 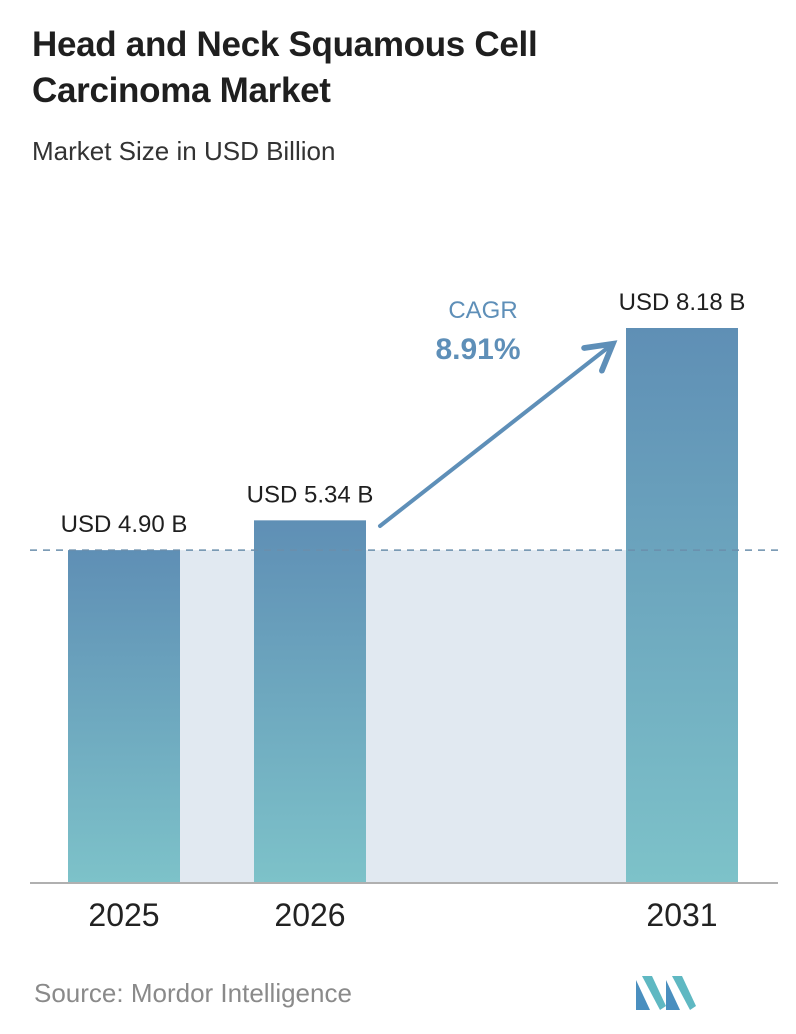 I want to click on chart-title-line-2: Carcinoma Market, so click(x=181, y=90).